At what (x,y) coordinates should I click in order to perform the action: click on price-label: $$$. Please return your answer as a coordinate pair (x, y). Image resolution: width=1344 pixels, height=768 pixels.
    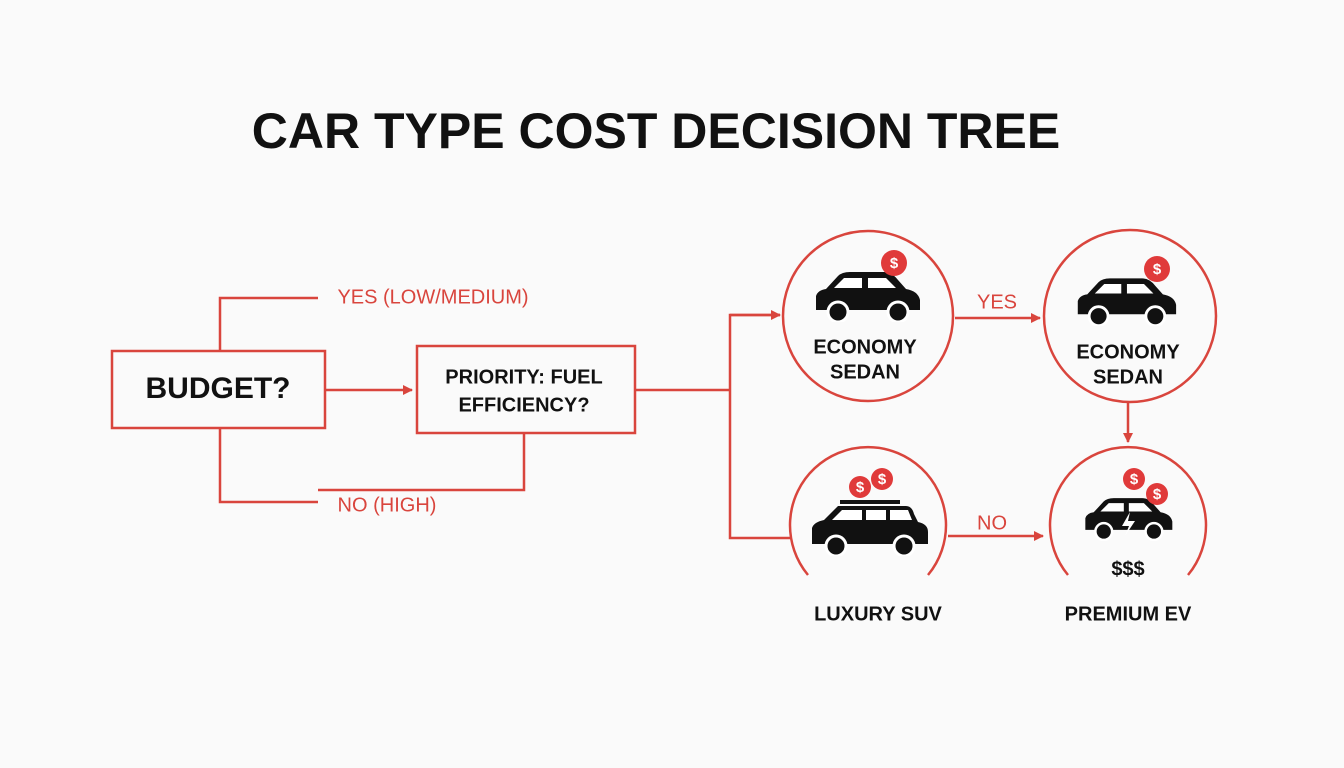
    Looking at the image, I should click on (1127, 569).